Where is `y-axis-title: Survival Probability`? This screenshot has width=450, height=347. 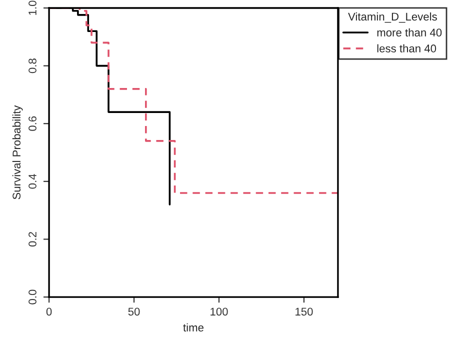
y-axis-title: Survival Probability is located at coordinates (17, 152).